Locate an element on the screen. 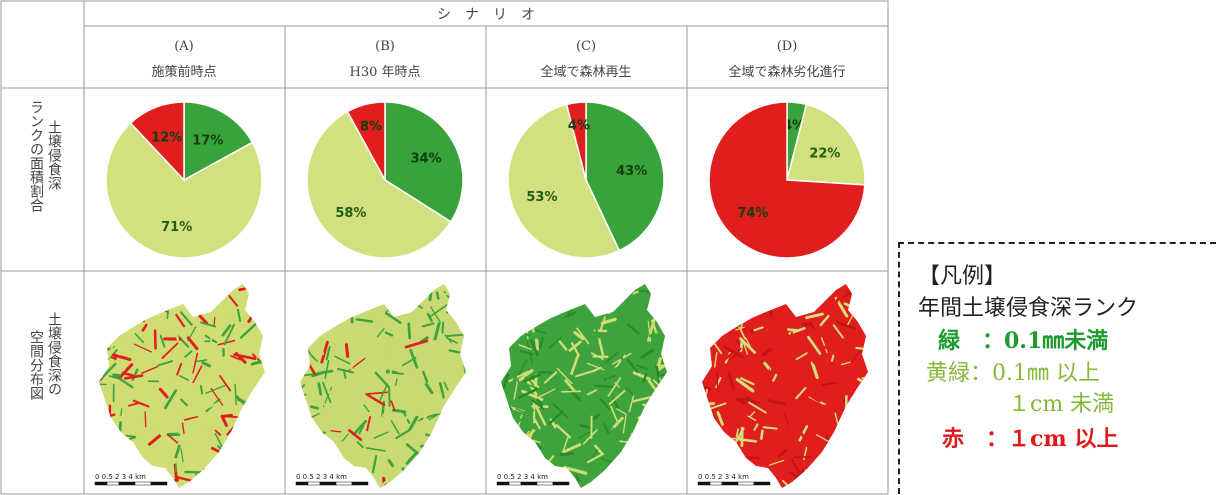 This screenshot has height=495, width=1218. column-subtitle-d: 全域で森林劣化進行 is located at coordinates (786, 72).